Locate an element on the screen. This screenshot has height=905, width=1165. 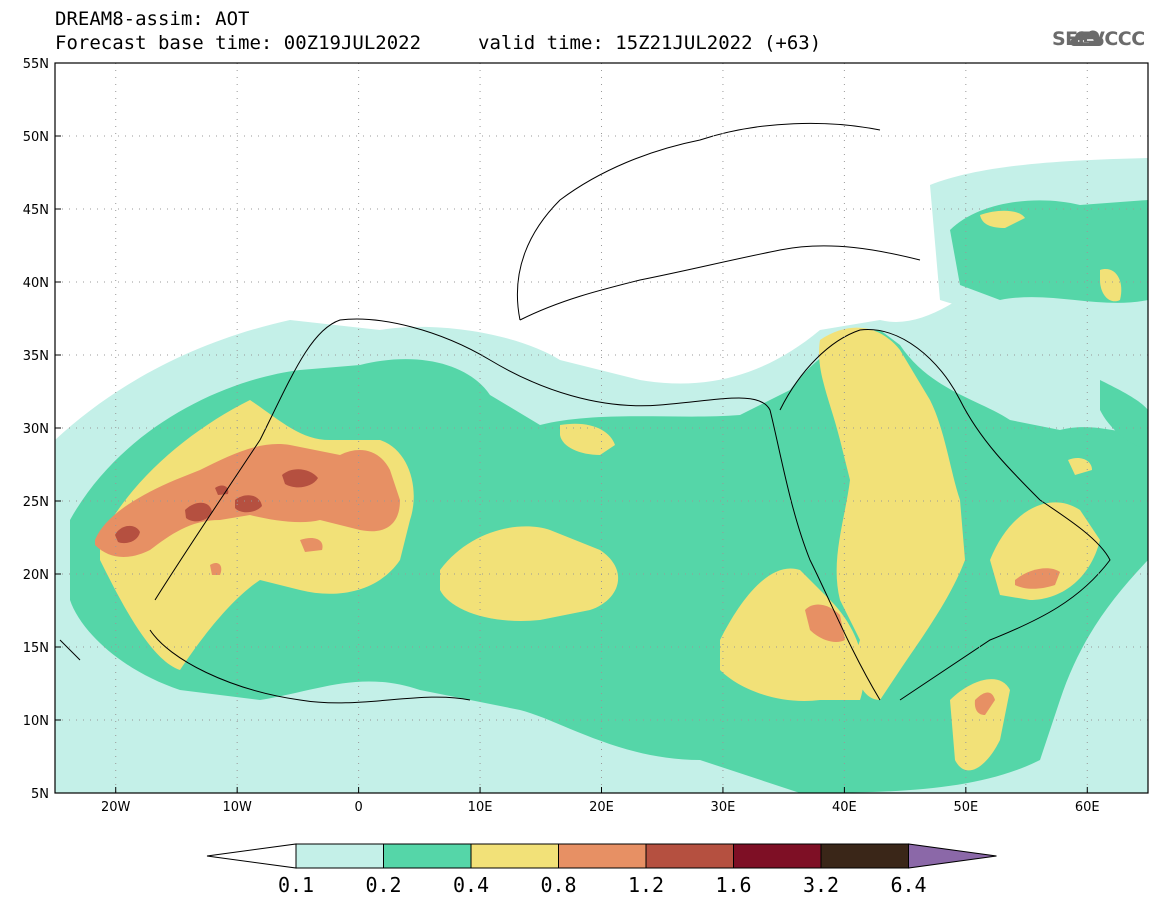
colorbar-label: 1.6 is located at coordinates (733, 885).